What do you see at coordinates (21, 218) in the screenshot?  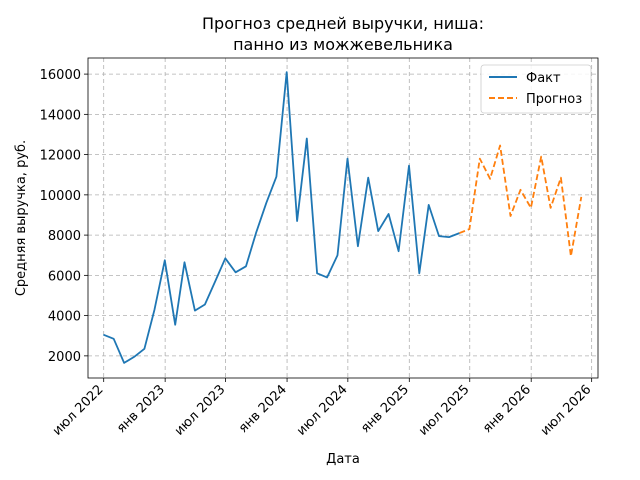 I see `y-axis-label: Средняя выручка, руб.` at bounding box center [21, 218].